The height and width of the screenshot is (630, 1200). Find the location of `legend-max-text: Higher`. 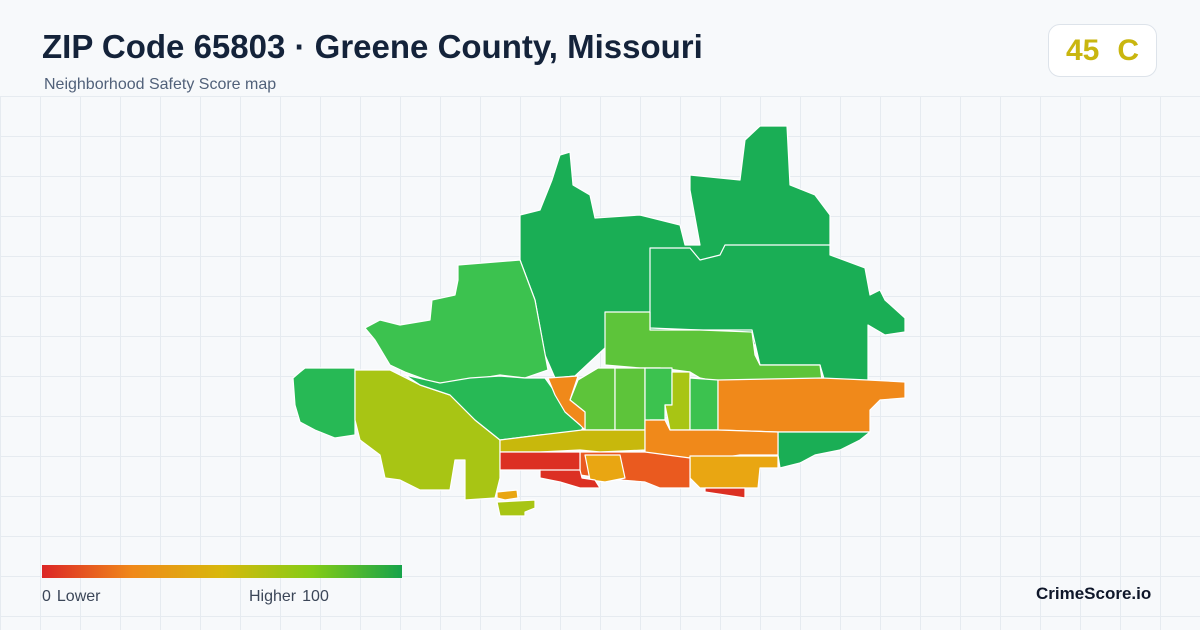

legend-max-text: Higher is located at coordinates (273, 596).